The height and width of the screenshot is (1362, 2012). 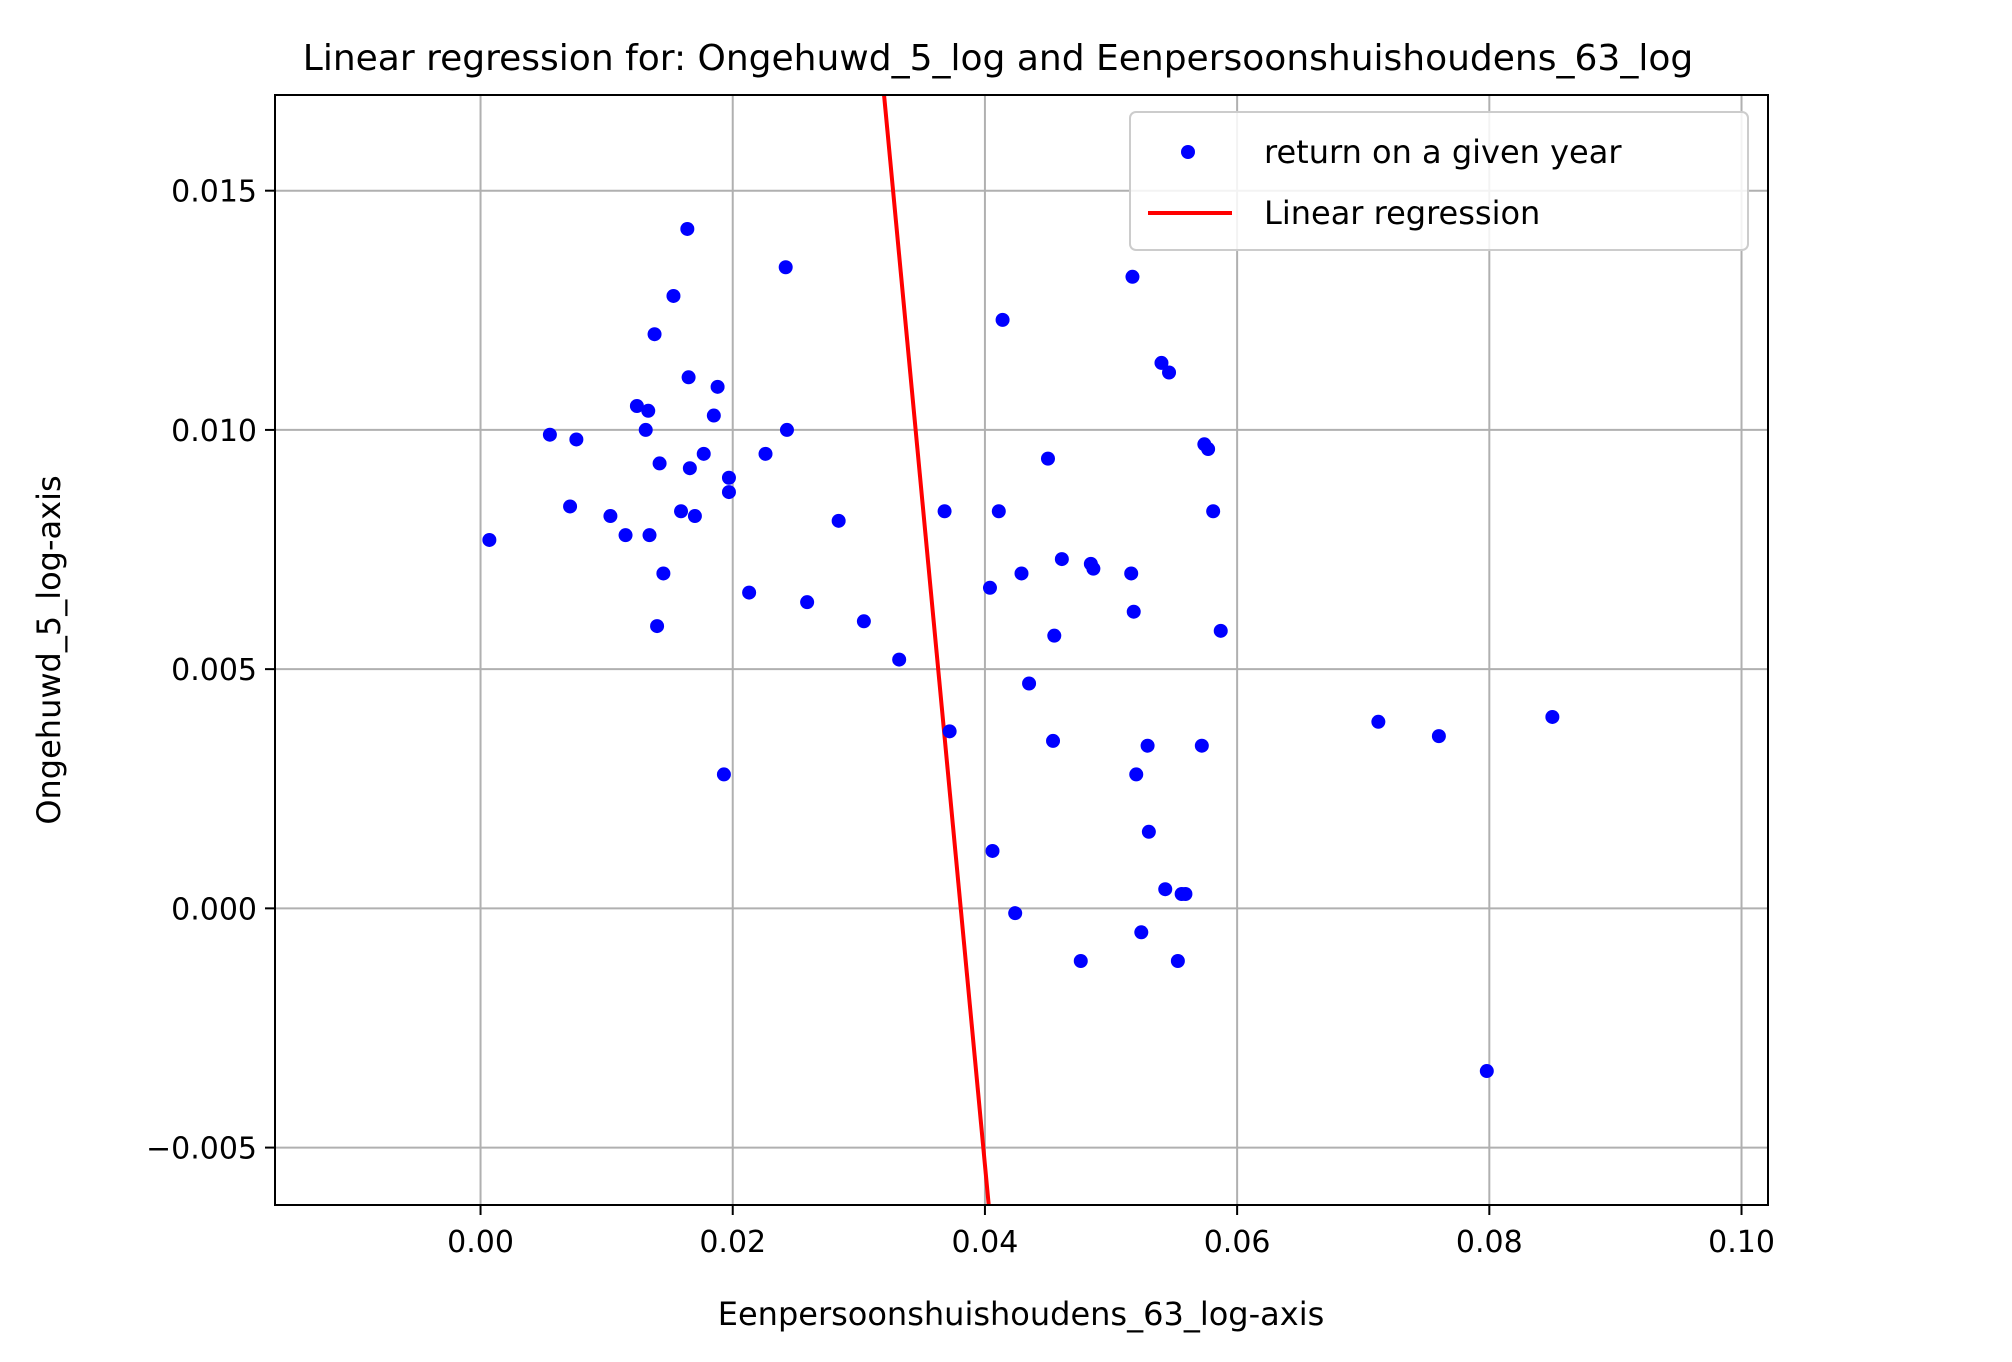 What do you see at coordinates (214, 192) in the screenshot?
I see `y-tick-label: 0.015` at bounding box center [214, 192].